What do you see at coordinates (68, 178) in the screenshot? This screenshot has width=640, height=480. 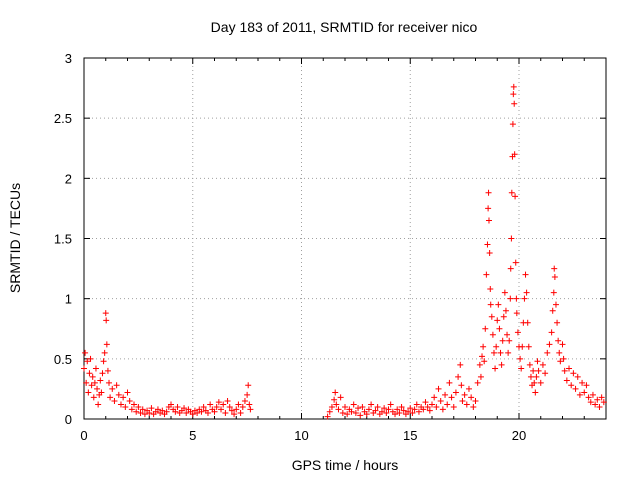 I see `y-tick-label: 2` at bounding box center [68, 178].